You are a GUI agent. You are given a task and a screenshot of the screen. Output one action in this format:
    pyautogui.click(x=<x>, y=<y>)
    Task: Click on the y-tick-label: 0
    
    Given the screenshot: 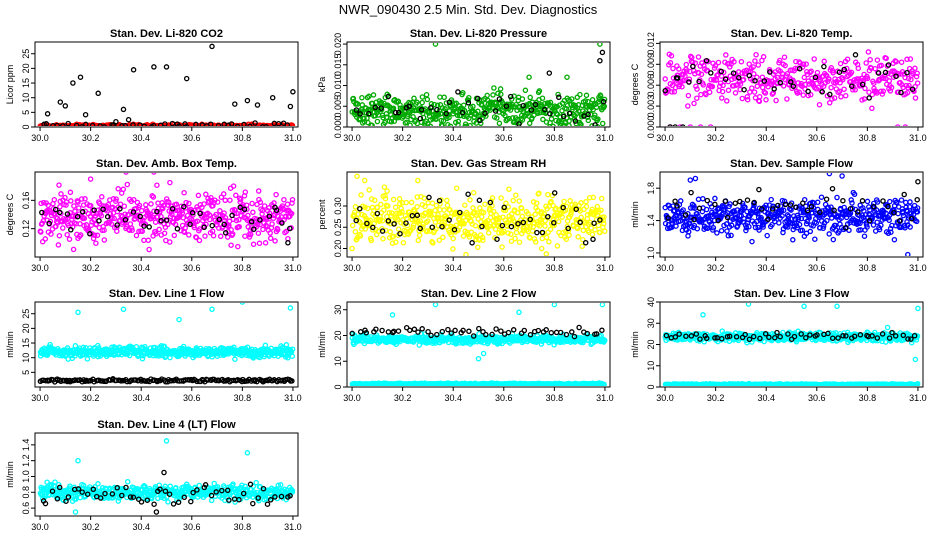 What is the action you would take?
    pyautogui.click(x=338, y=386)
    